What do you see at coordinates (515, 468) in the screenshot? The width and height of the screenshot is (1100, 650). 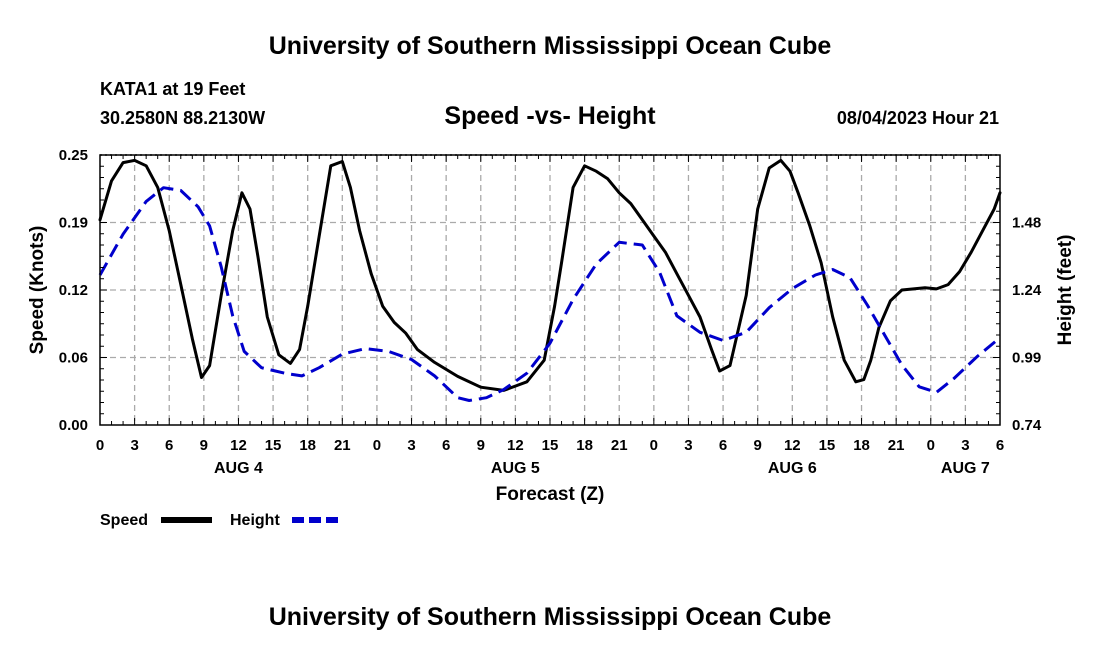 I see `day-label: AUG 5` at bounding box center [515, 468].